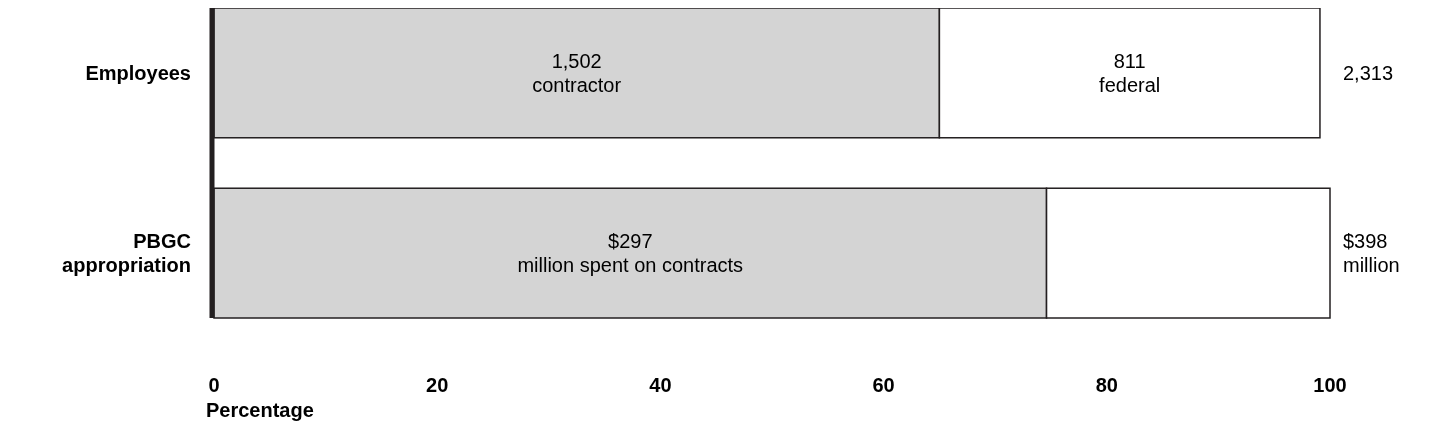 This screenshot has height=426, width=1446. I want to click on annotation: 811 federal, so click(1130, 72).